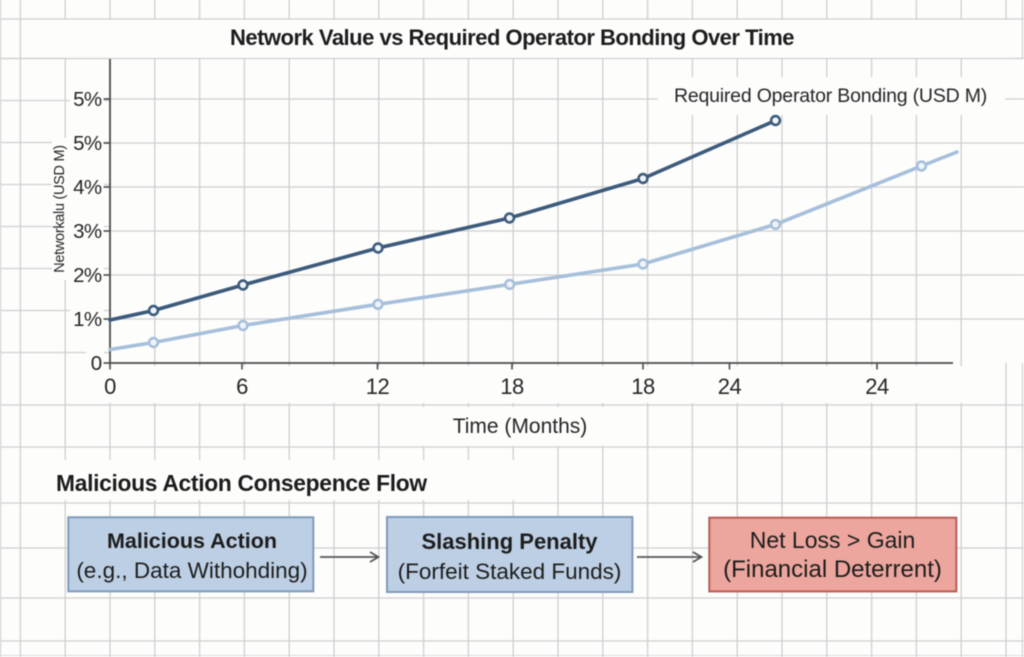 The height and width of the screenshot is (657, 1024). I want to click on svg-text: (e.g., Data Withohding), so click(191, 570).